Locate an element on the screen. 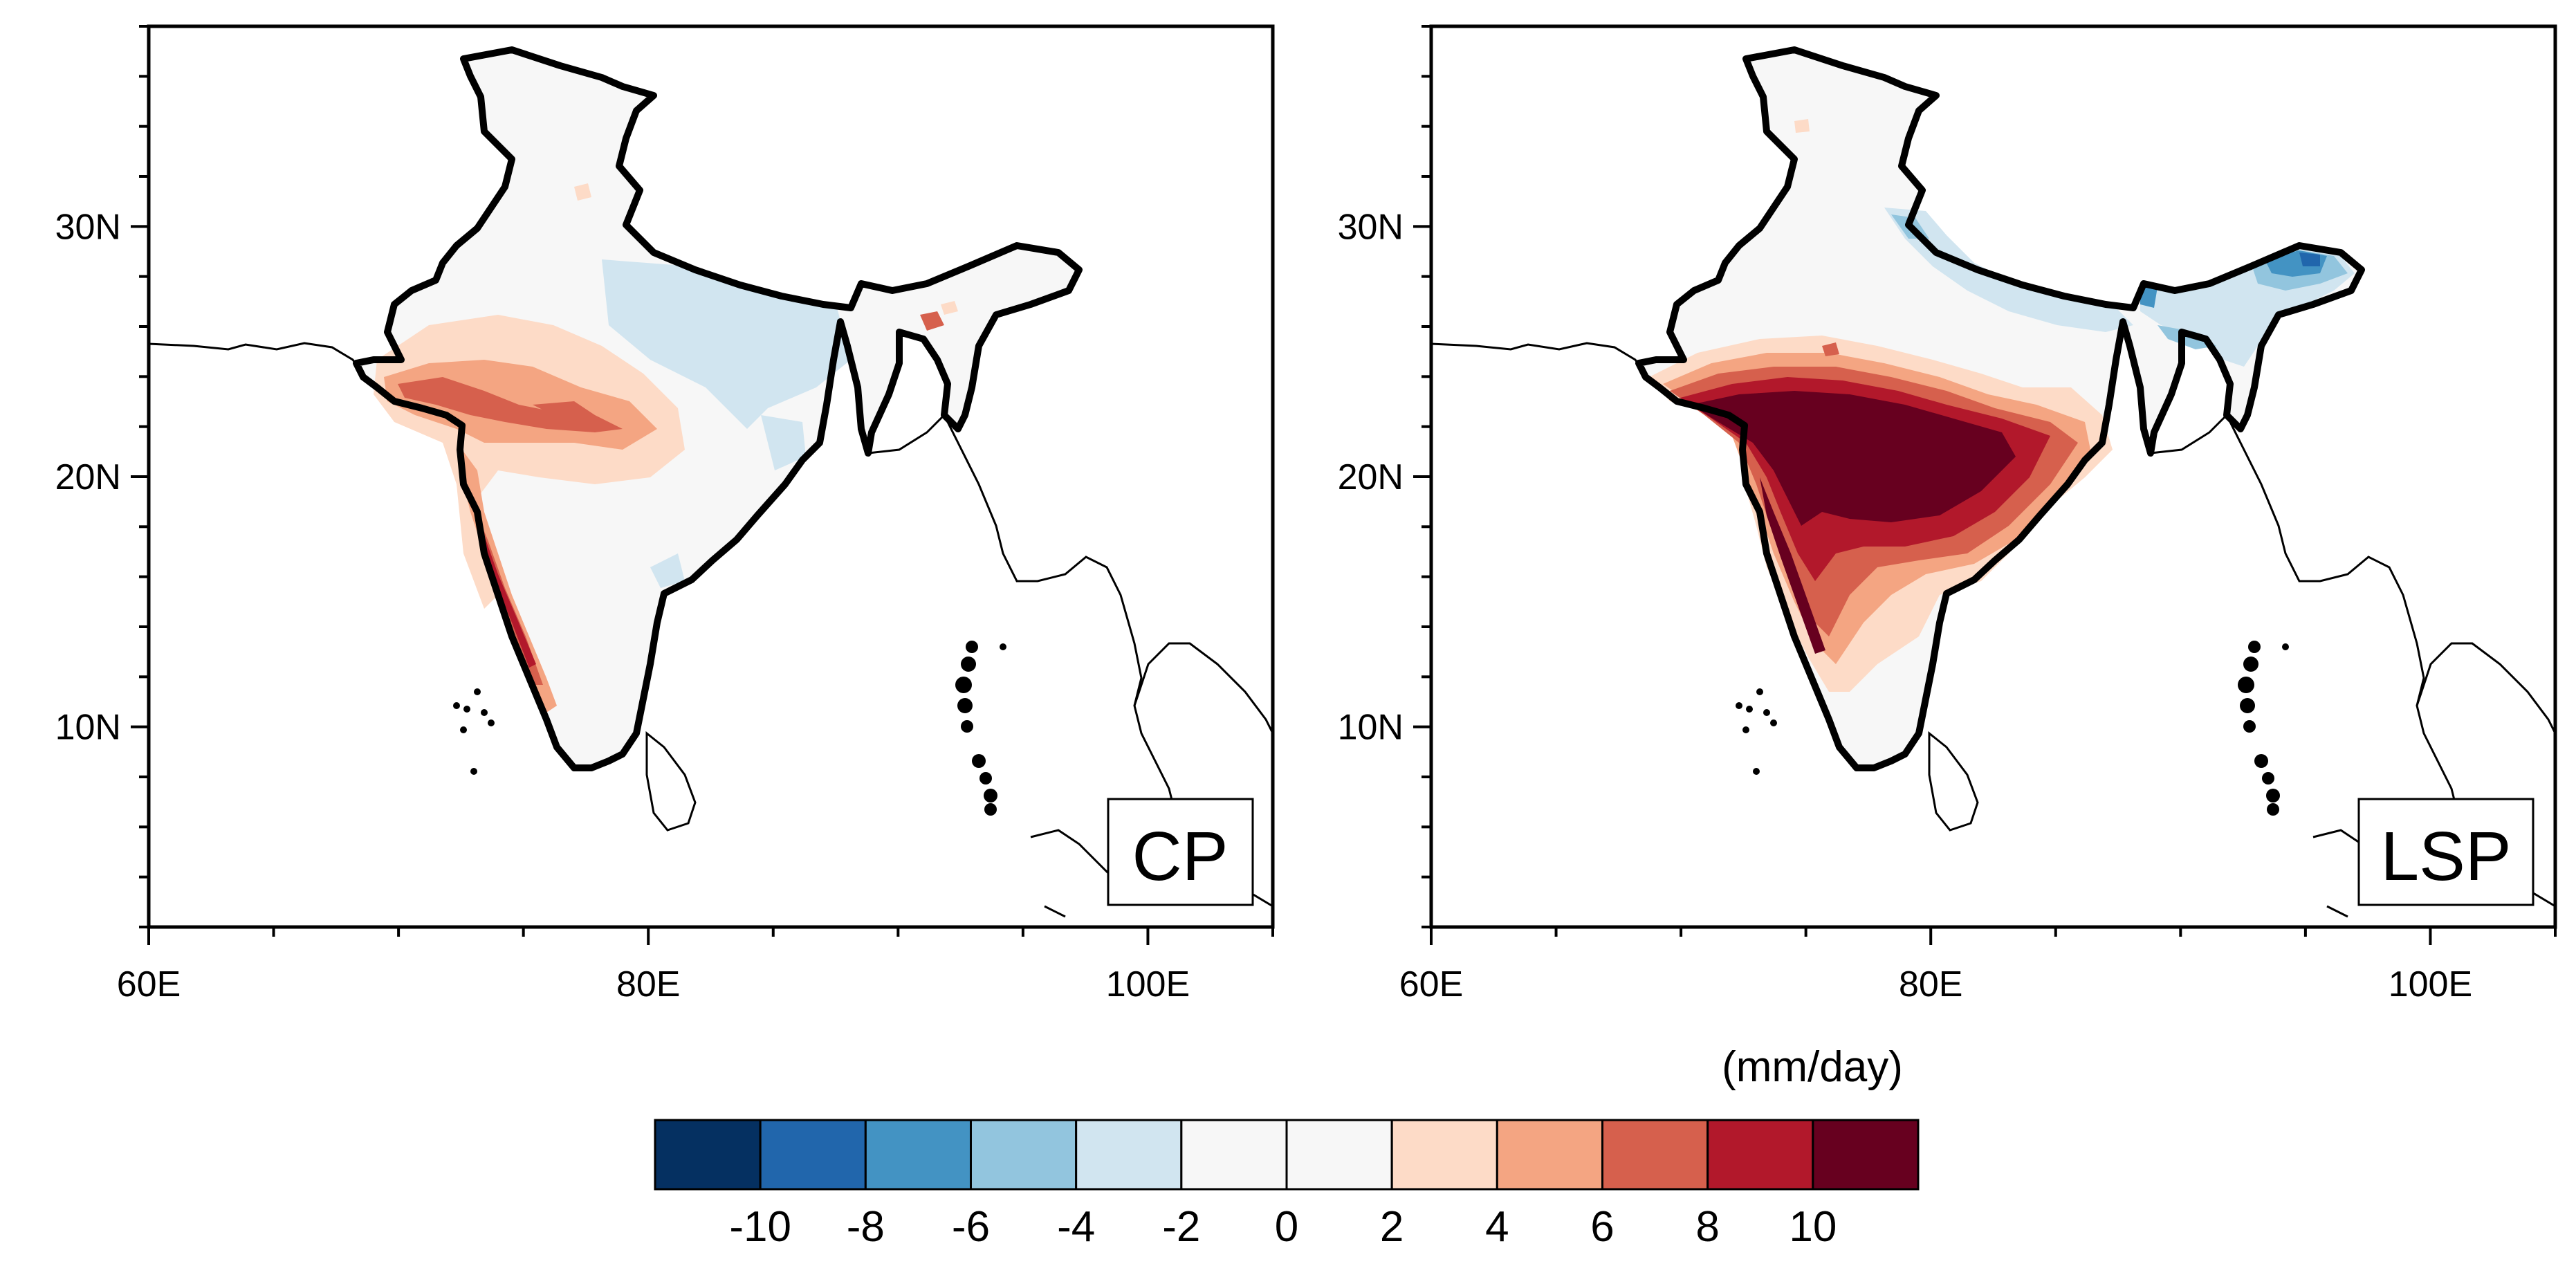 Image resolution: width=2576 pixels, height=1266 pixels. cp-label-box is located at coordinates (1180, 852).